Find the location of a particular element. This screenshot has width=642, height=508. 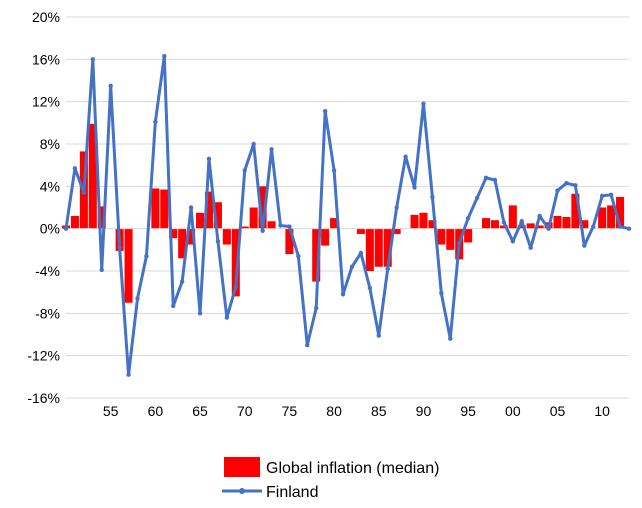

y-axis-tick-labels: -16% -12% -8% -4% 0% 4% 8% 12% 16% 20% is located at coordinates (43, 207).